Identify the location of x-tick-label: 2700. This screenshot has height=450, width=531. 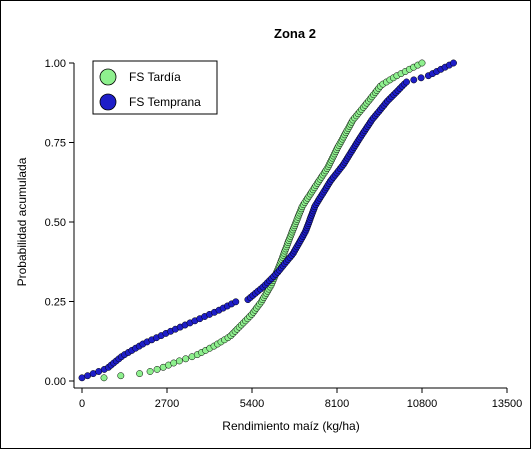
(167, 404).